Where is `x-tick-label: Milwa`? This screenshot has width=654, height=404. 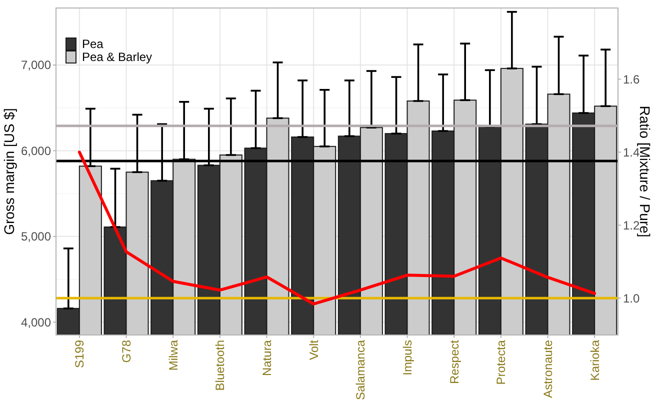 x-tick-label: Milwa is located at coordinates (173, 355).